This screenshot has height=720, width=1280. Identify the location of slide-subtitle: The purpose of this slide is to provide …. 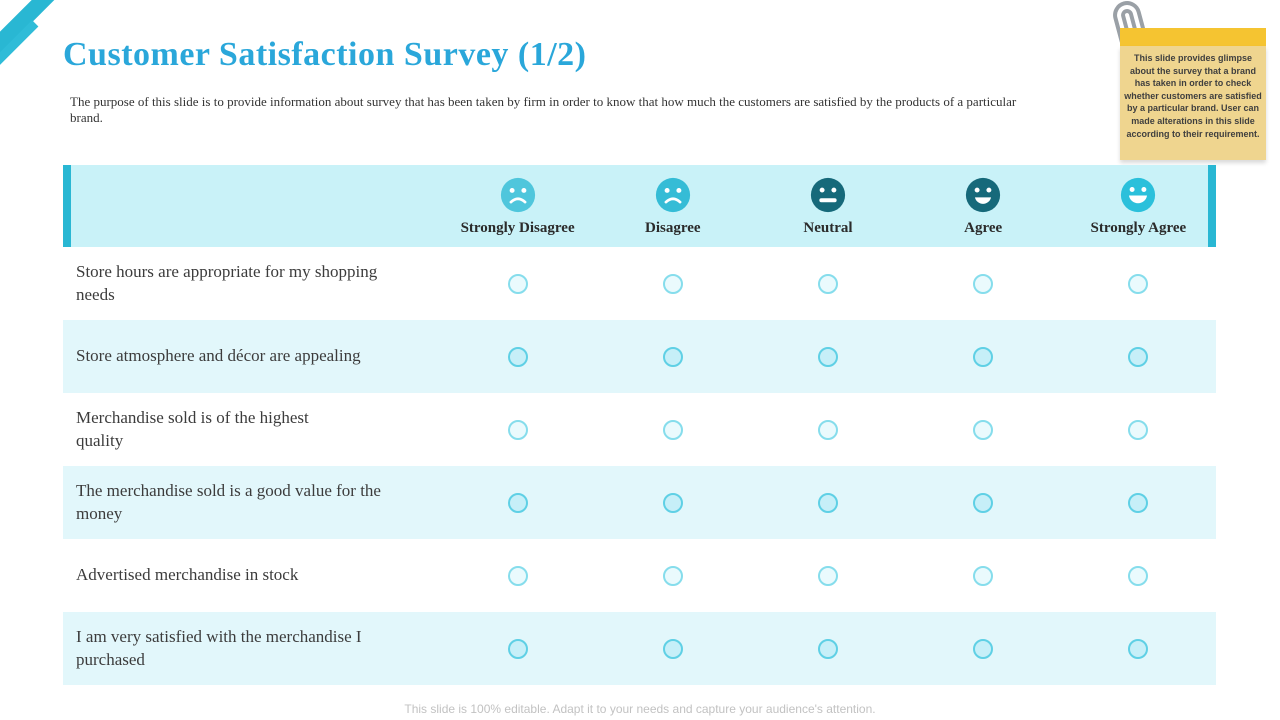
(543, 109).